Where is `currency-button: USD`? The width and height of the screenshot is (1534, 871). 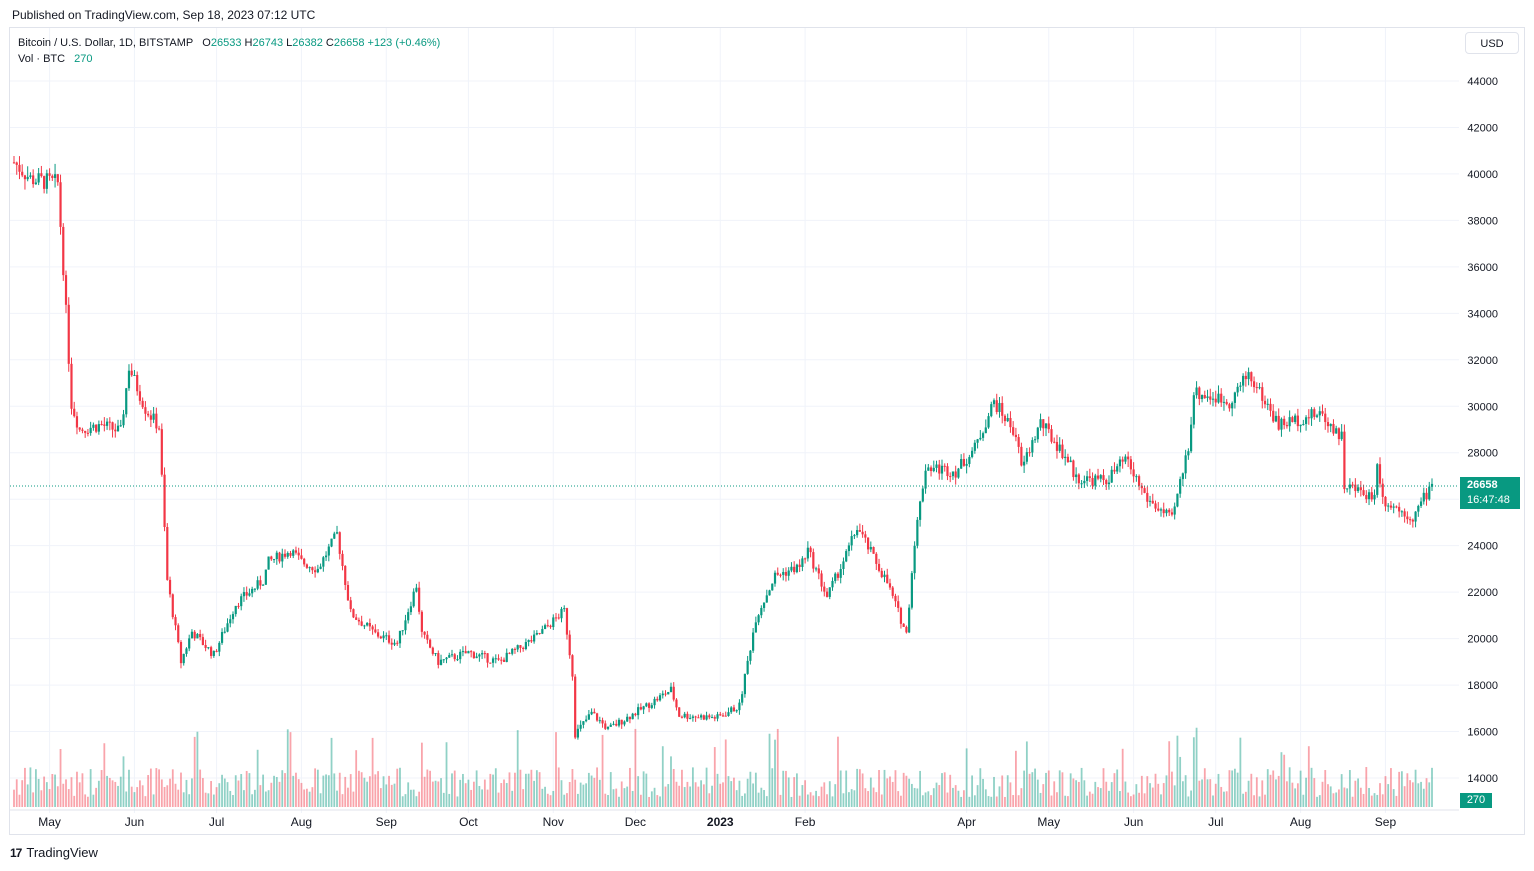 currency-button: USD is located at coordinates (1492, 43).